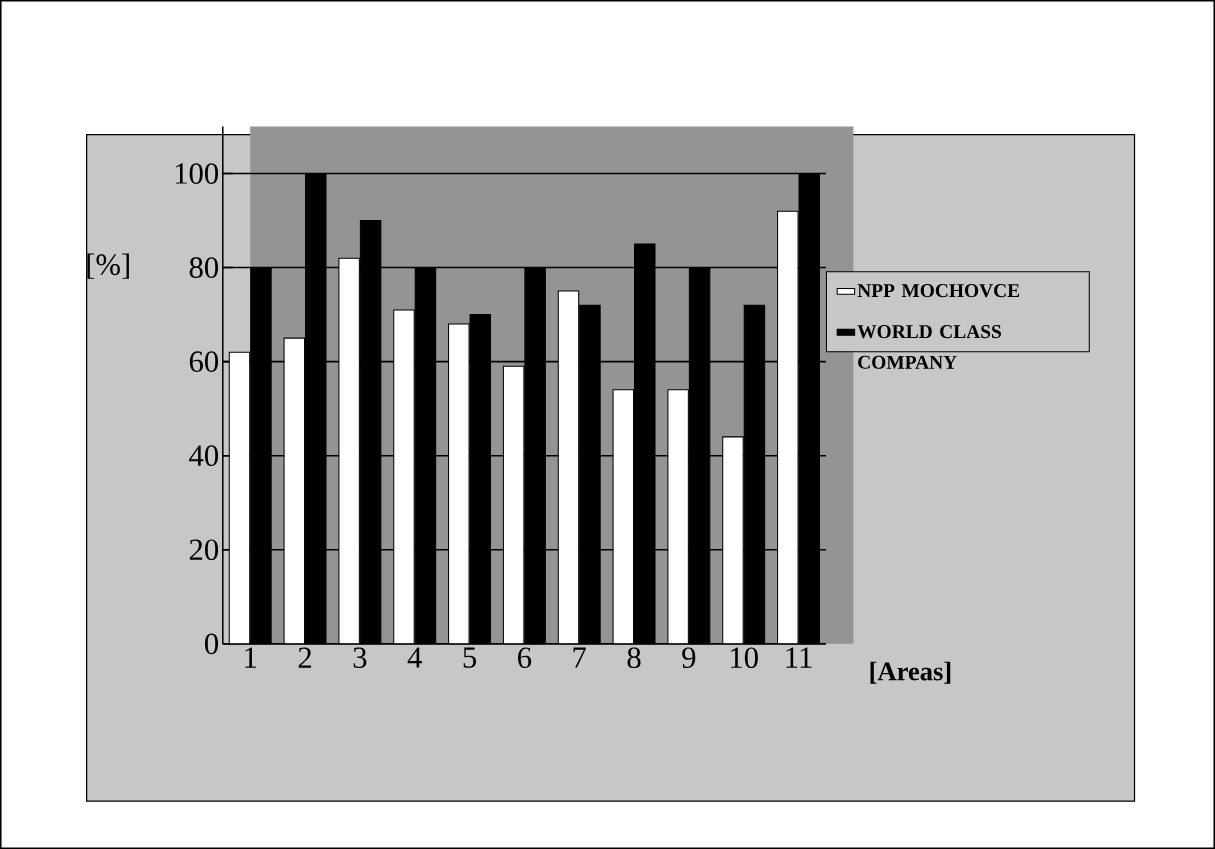 This screenshot has width=1215, height=849. Describe the element at coordinates (108, 266) in the screenshot. I see `y-axis-title: [%]` at that location.